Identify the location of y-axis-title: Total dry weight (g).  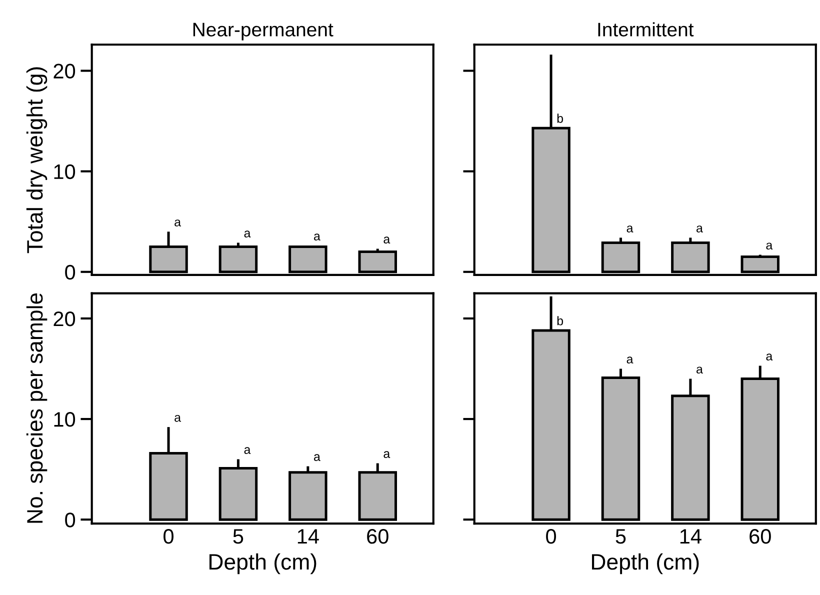
(37, 160).